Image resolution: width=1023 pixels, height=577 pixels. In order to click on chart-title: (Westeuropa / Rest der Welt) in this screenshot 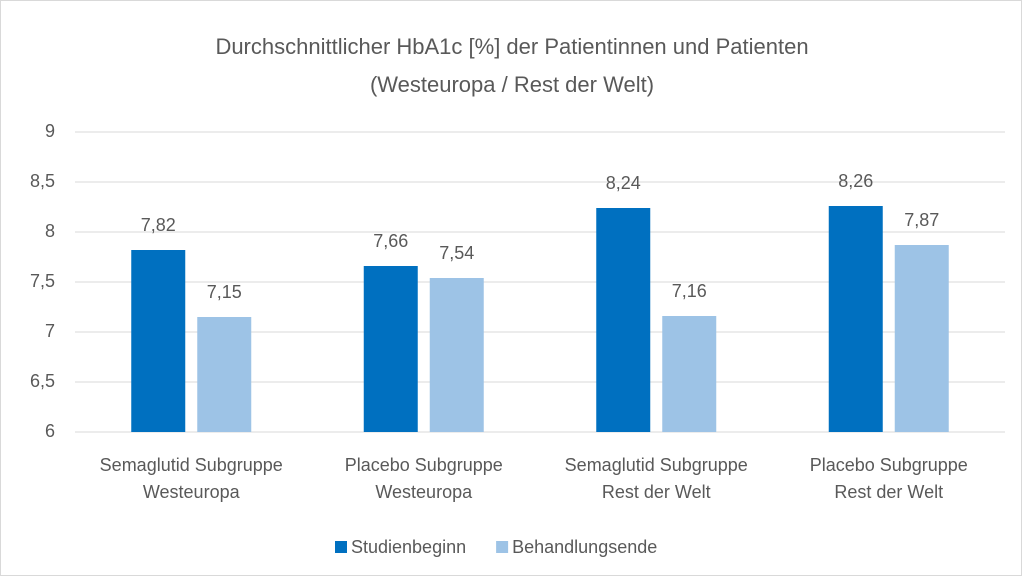, I will do `click(512, 84)`.